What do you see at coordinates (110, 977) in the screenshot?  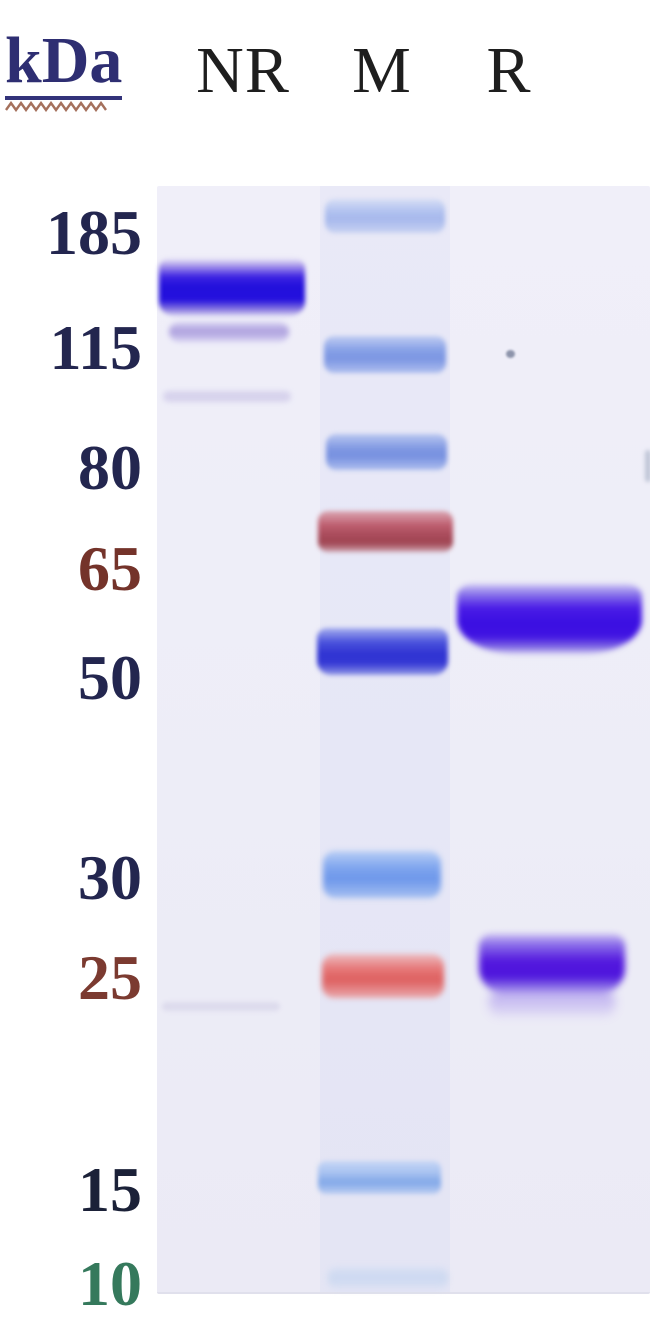 I see `mw-label-25: 25` at bounding box center [110, 977].